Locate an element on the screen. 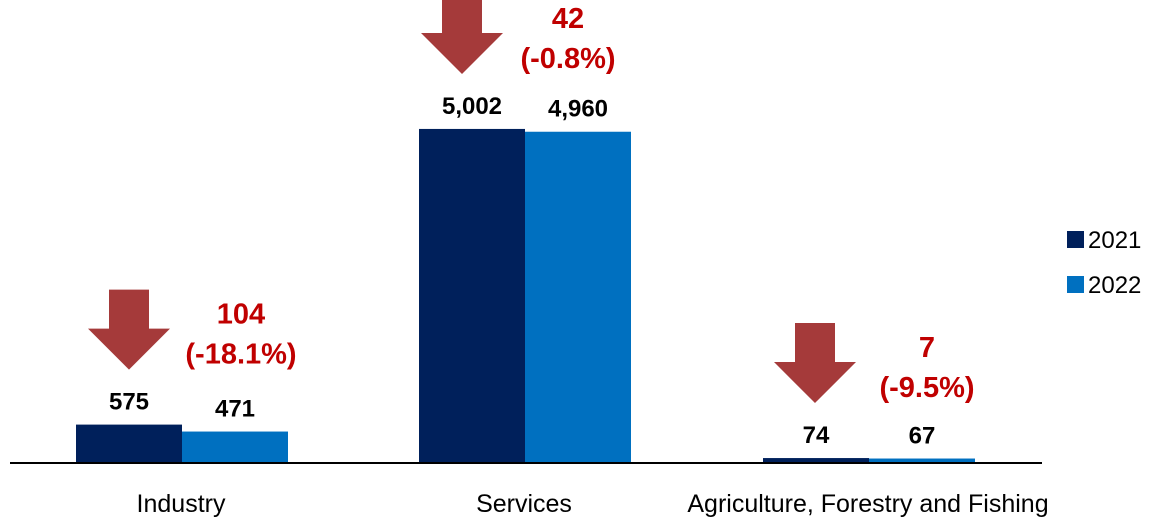  change-percent-industry: (-18.1%) is located at coordinates (240, 355).